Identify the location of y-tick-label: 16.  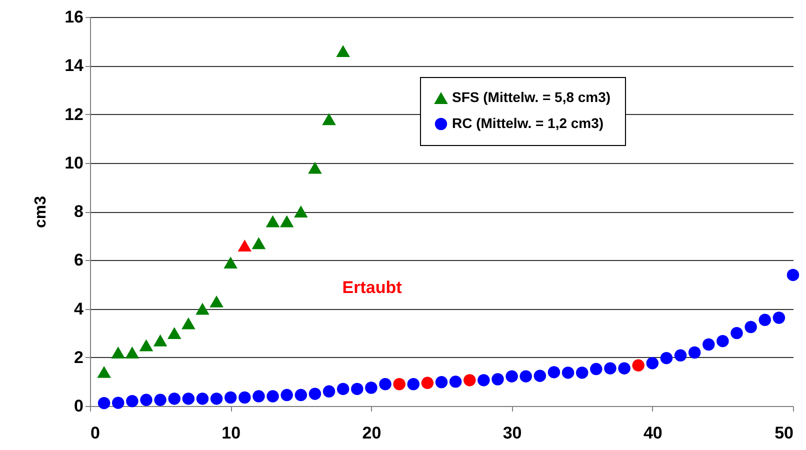
(74, 17).